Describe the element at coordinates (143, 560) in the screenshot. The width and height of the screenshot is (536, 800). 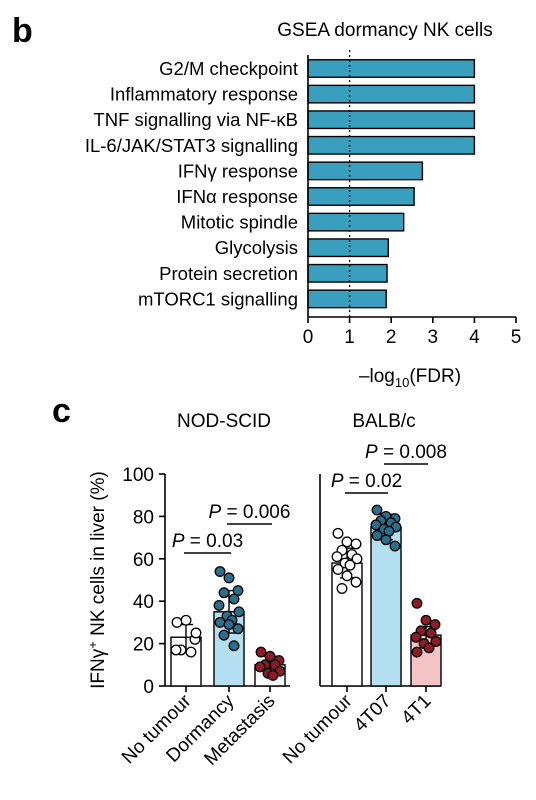
I see `y-tick-label: 60` at that location.